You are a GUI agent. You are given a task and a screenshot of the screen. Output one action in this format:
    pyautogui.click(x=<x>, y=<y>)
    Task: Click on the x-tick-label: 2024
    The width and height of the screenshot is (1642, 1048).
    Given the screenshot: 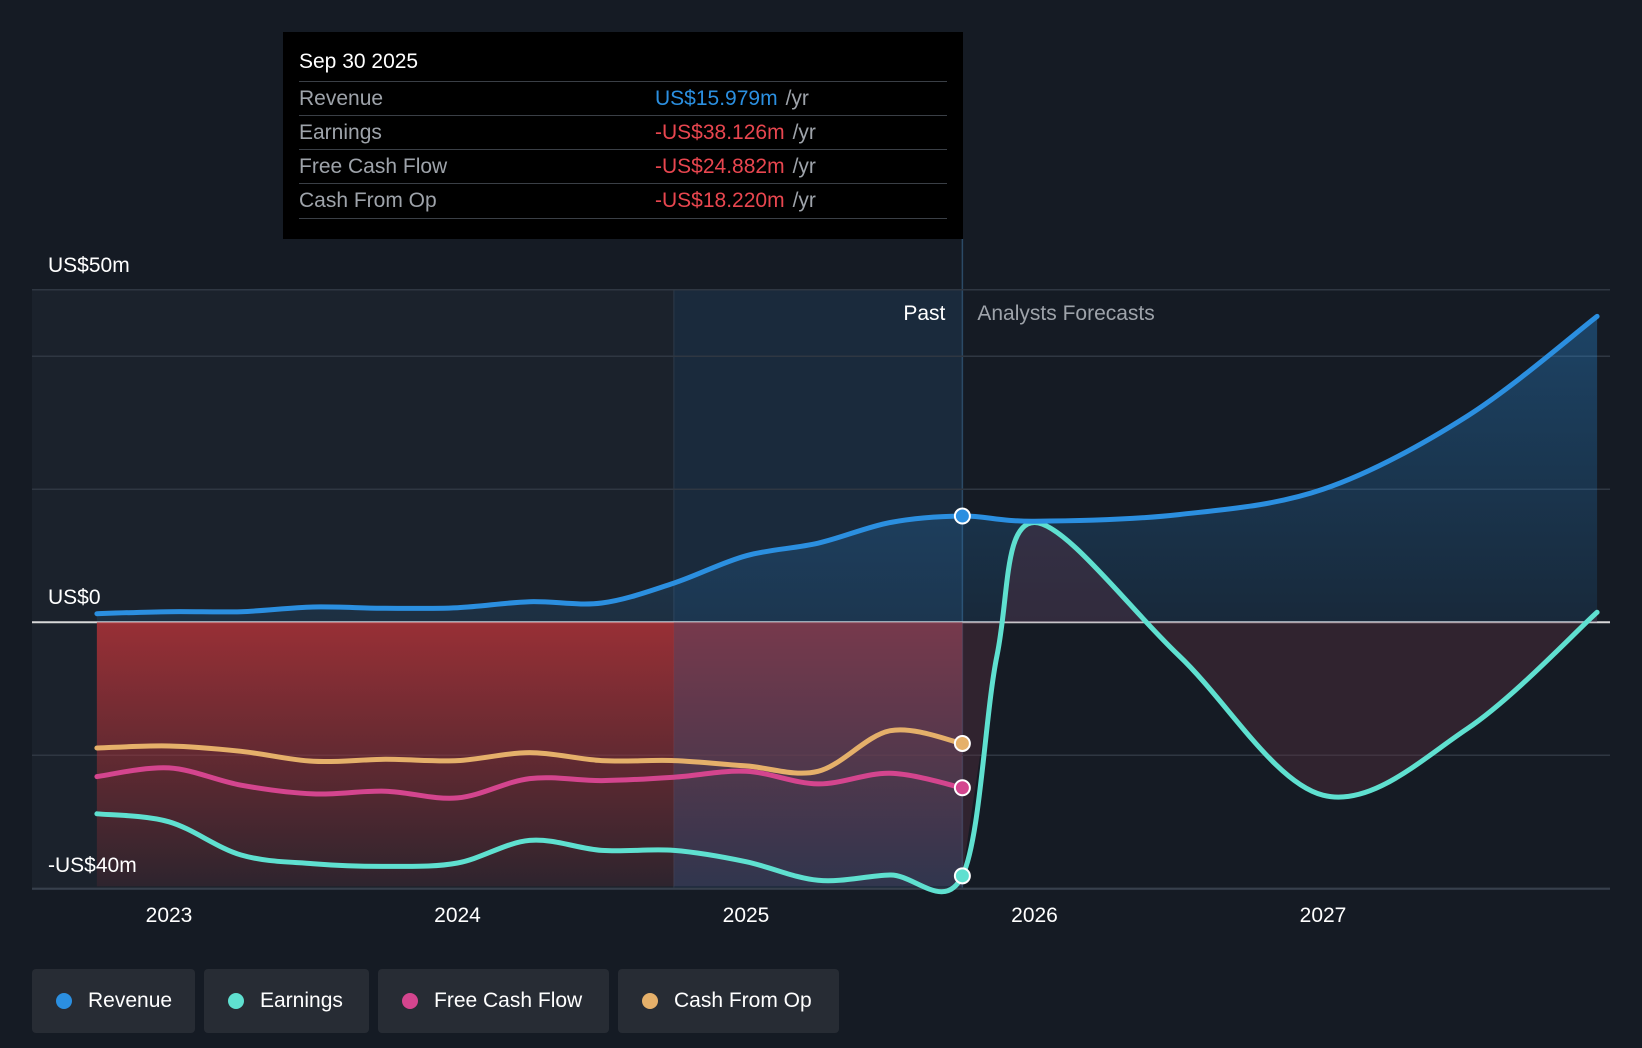 What is the action you would take?
    pyautogui.click(x=457, y=915)
    